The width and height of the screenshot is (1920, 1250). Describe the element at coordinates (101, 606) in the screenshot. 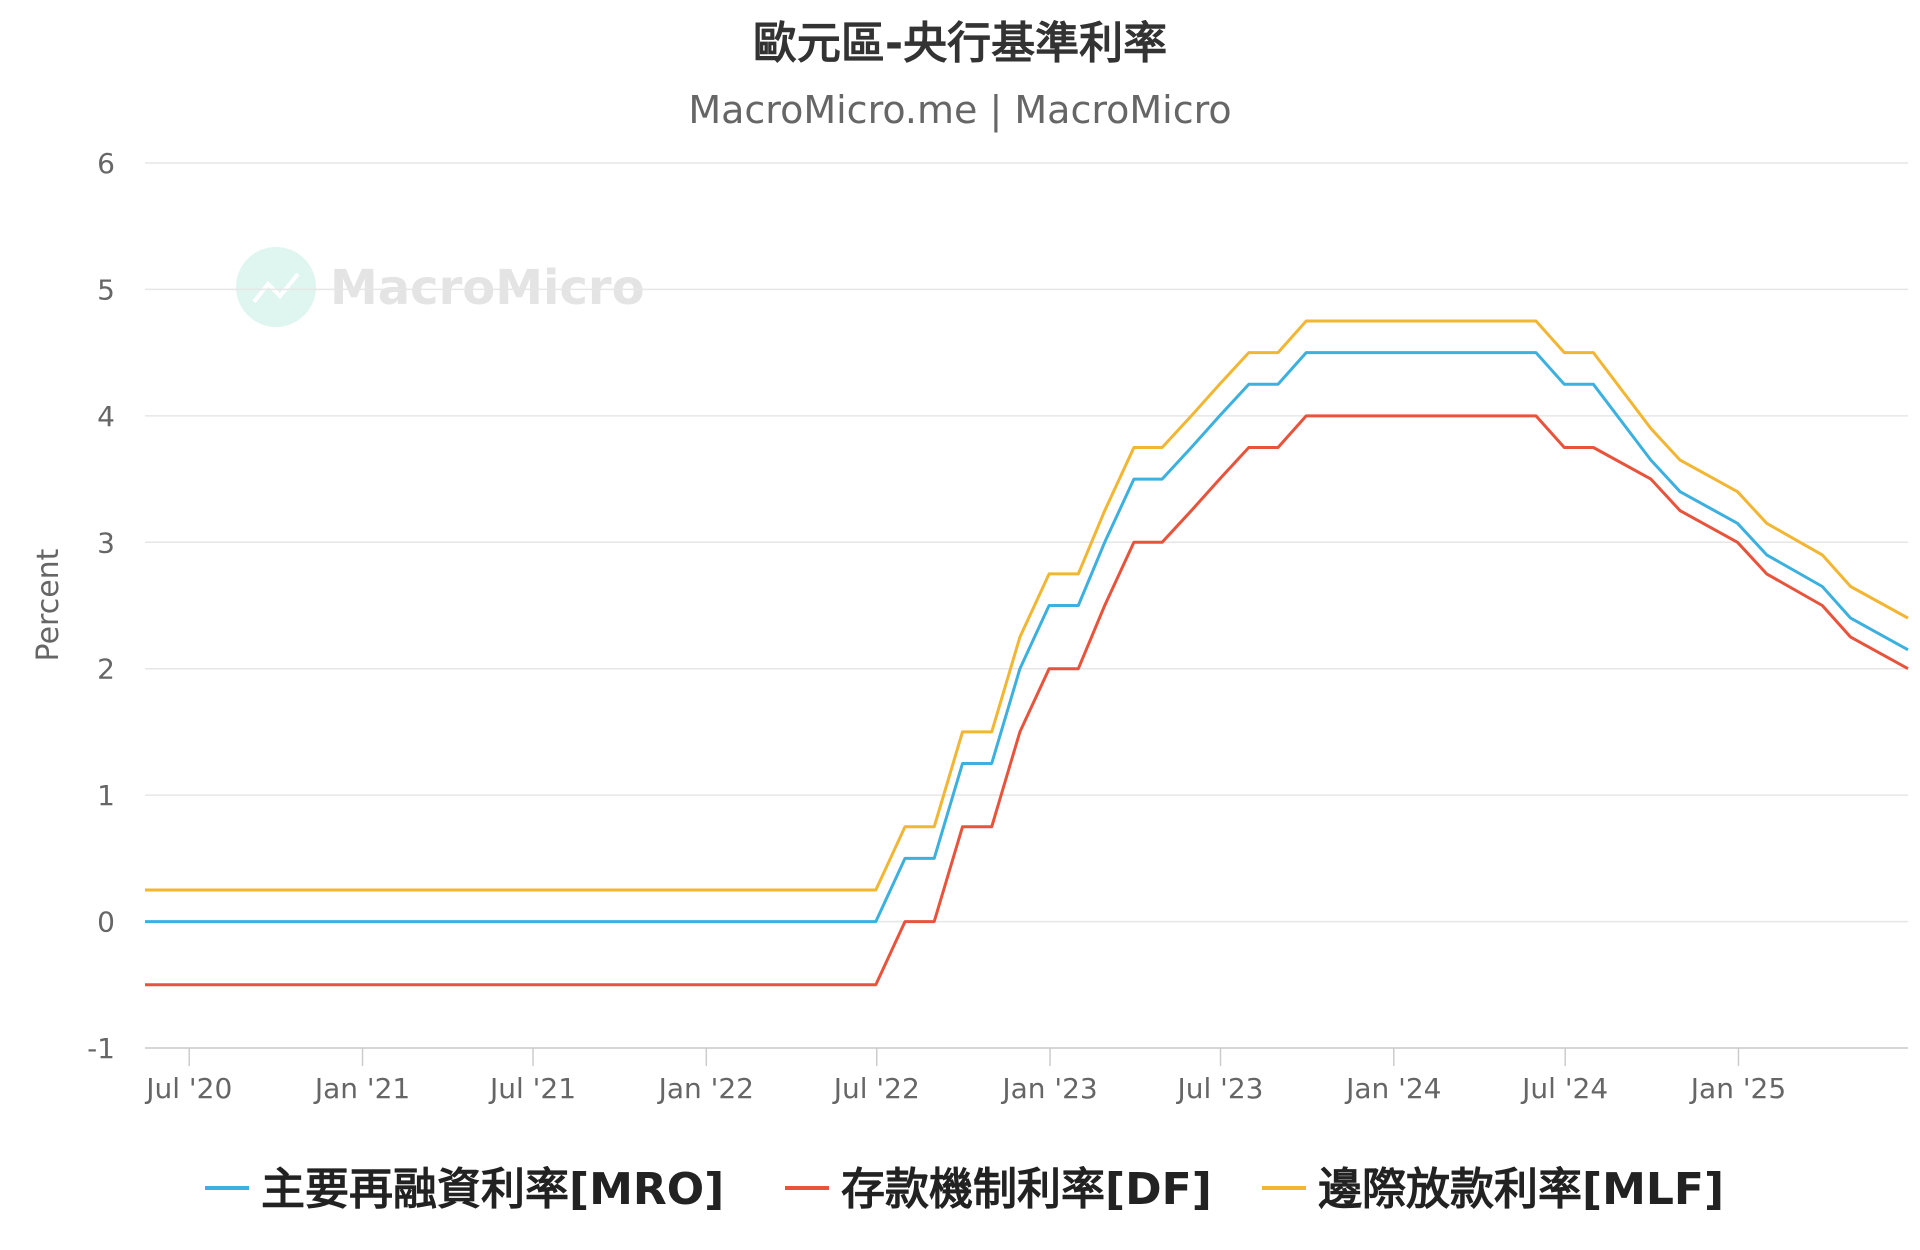

I see `y-axis-ticks: -1 0 1 2 3 4 5 6` at that location.